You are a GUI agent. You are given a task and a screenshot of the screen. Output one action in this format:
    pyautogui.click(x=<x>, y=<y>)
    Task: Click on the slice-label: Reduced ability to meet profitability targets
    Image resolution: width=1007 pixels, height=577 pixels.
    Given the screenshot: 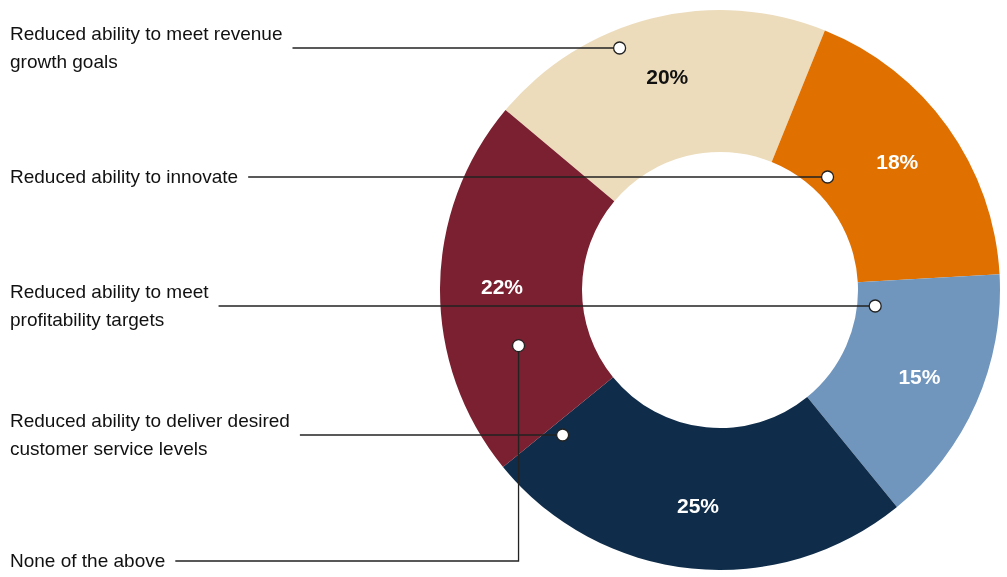 What is the action you would take?
    pyautogui.click(x=109, y=305)
    